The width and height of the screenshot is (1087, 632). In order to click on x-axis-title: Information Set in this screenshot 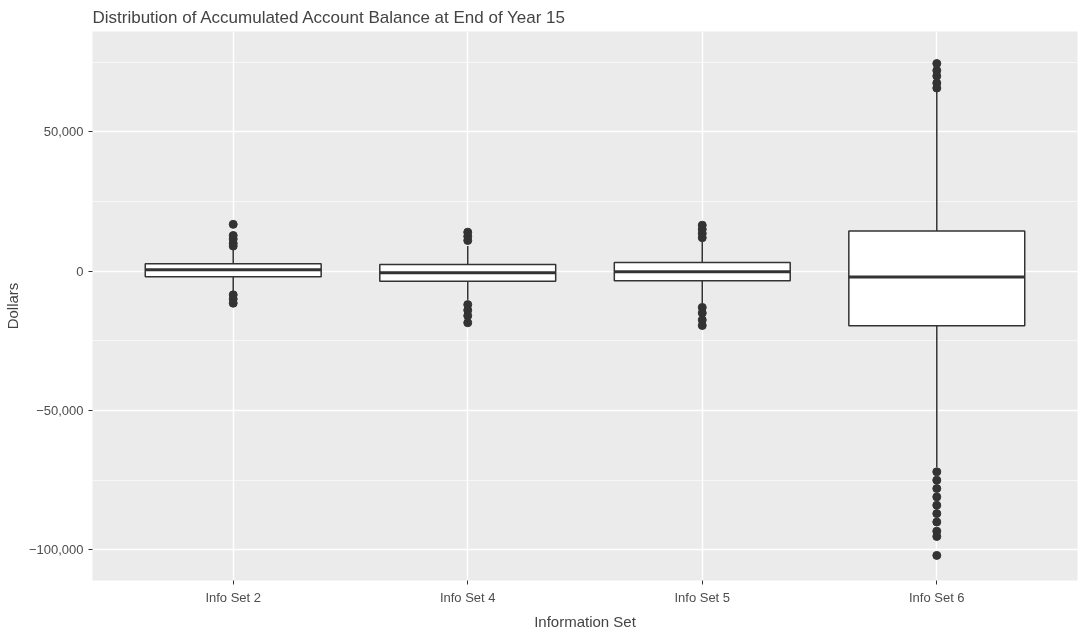, I will do `click(585, 621)`.